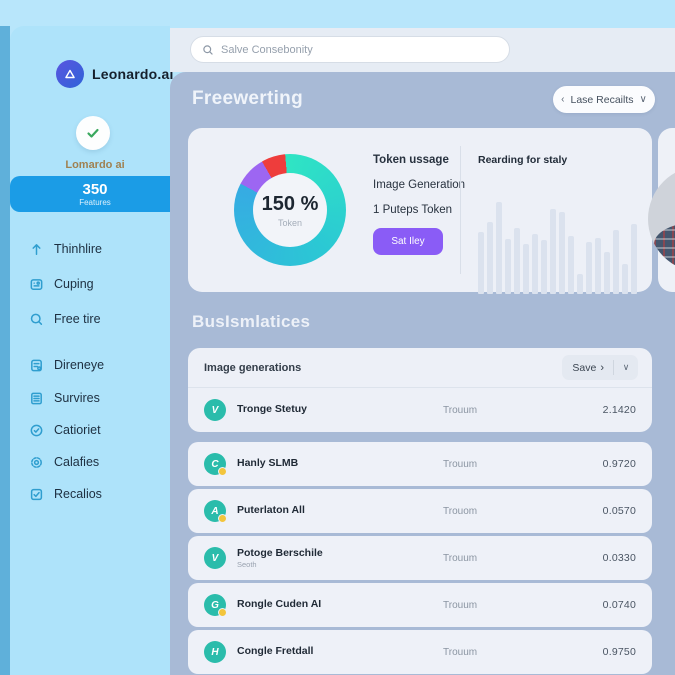 The image size is (675, 675). Describe the element at coordinates (558, 244) in the screenshot. I see `usage-bar-chart` at that location.